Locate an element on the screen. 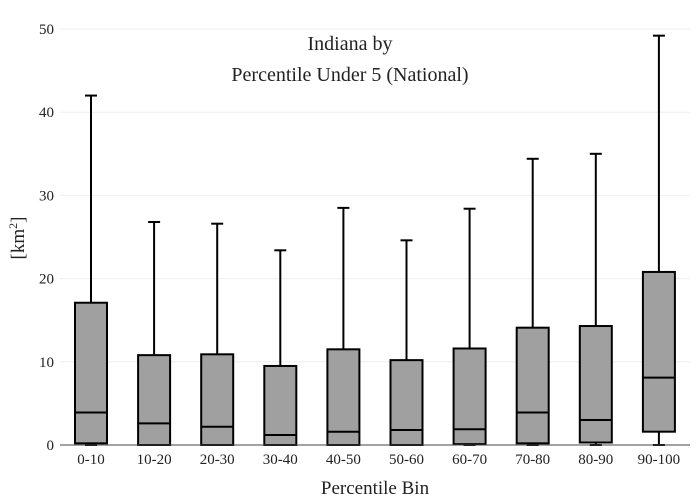 The width and height of the screenshot is (700, 500). y-axis-title-main: [km is located at coordinates (18, 244).